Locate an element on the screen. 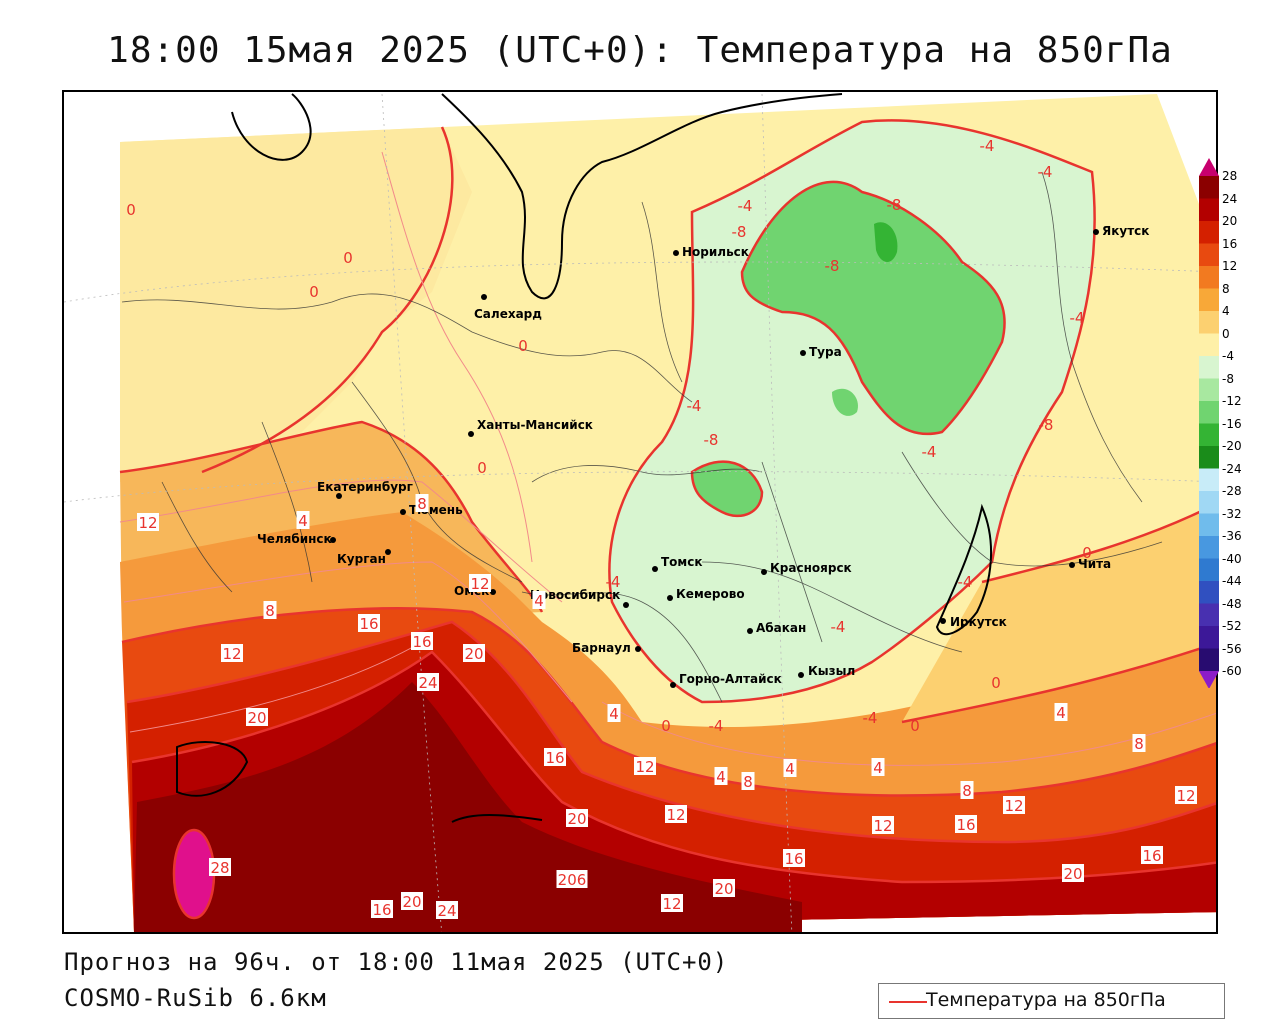  svg-text: 20 is located at coordinates (576, 819).